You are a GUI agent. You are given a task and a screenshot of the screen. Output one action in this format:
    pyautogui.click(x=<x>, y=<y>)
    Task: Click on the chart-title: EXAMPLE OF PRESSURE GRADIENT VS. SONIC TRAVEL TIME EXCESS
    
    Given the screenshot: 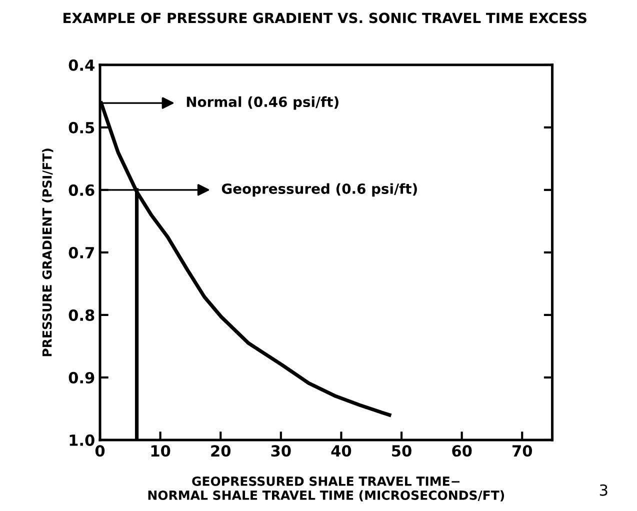 What is the action you would take?
    pyautogui.click(x=325, y=18)
    